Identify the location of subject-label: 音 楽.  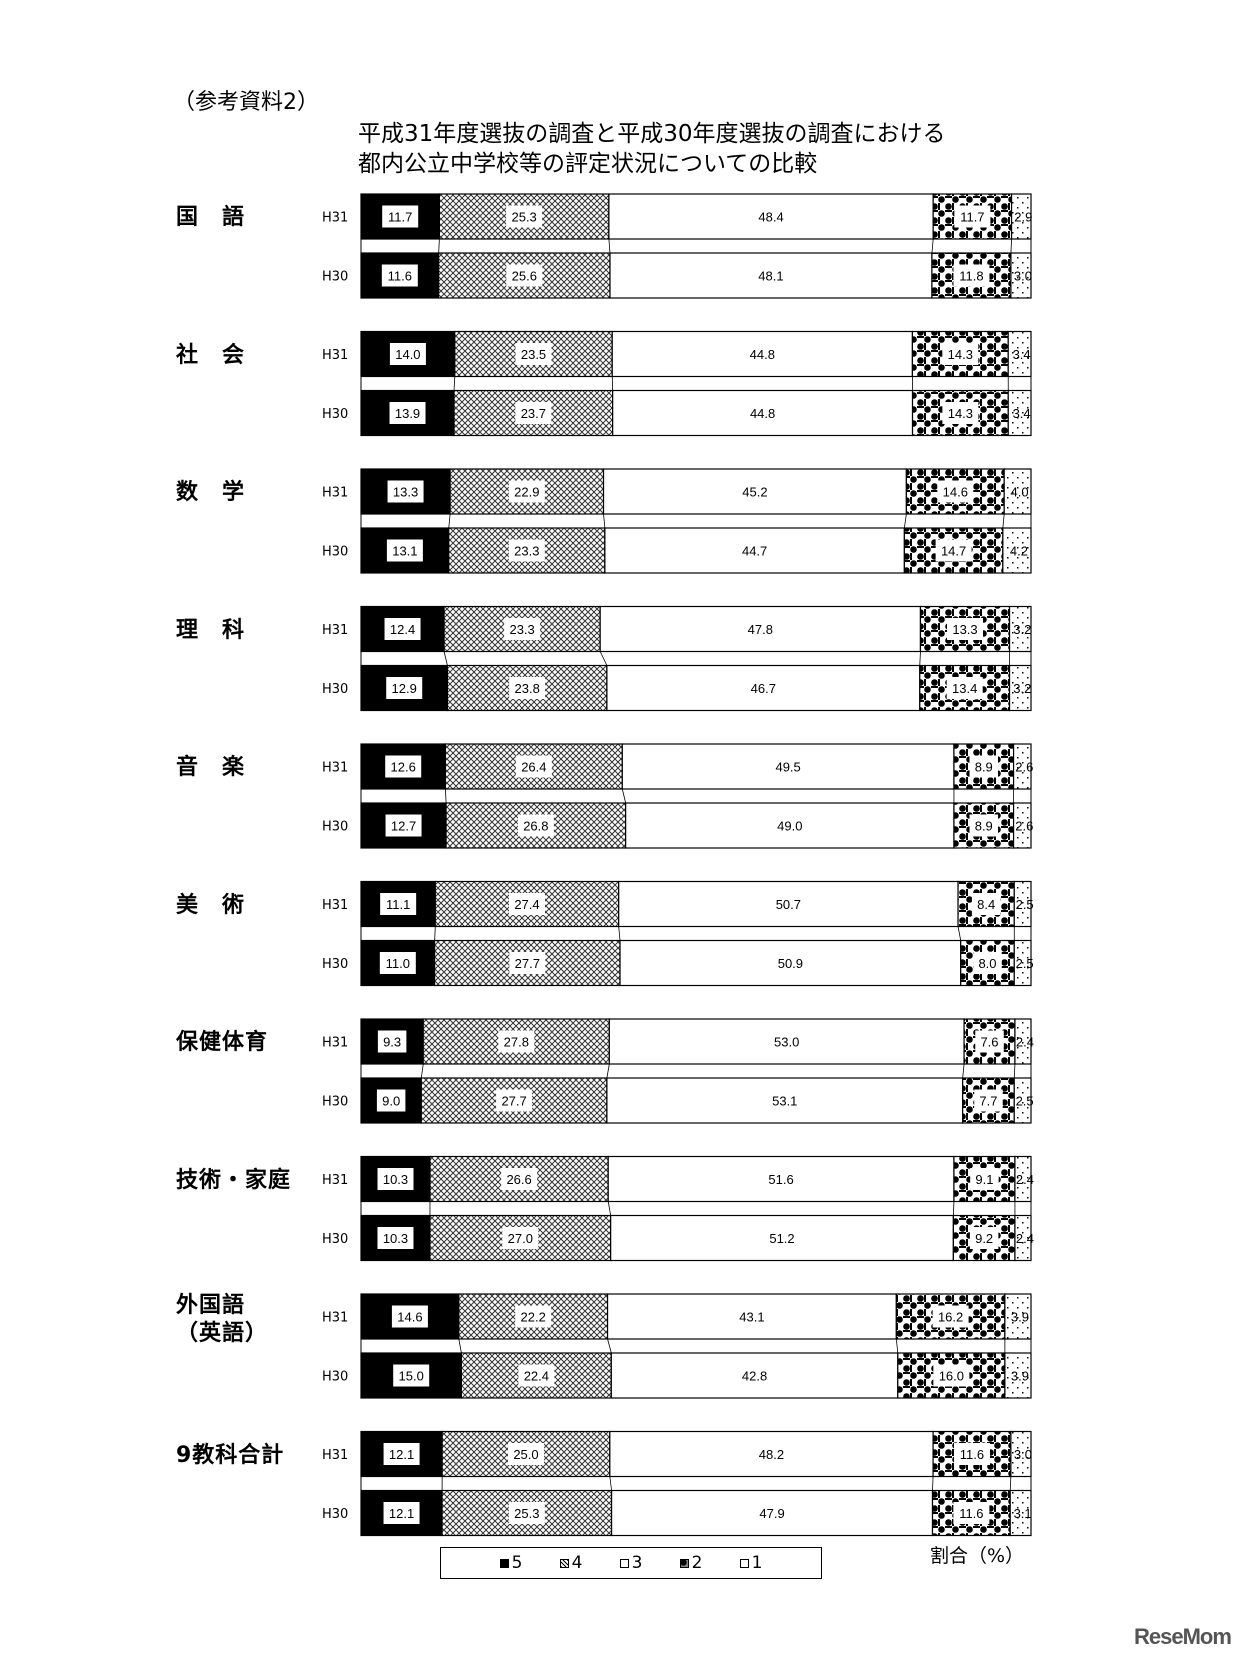
(211, 767).